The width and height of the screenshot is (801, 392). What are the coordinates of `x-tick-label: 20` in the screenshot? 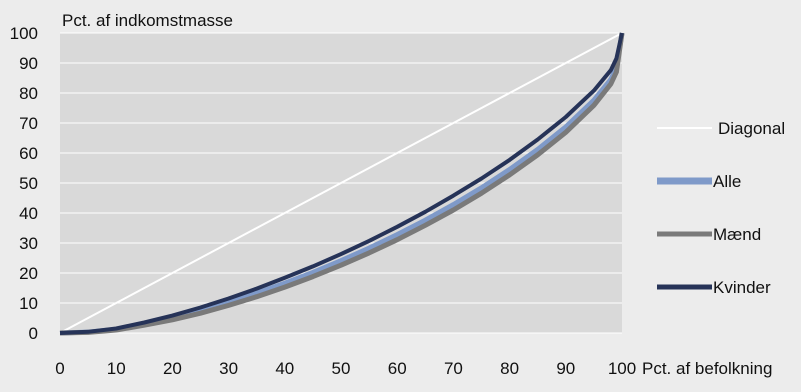 It's located at (172, 368).